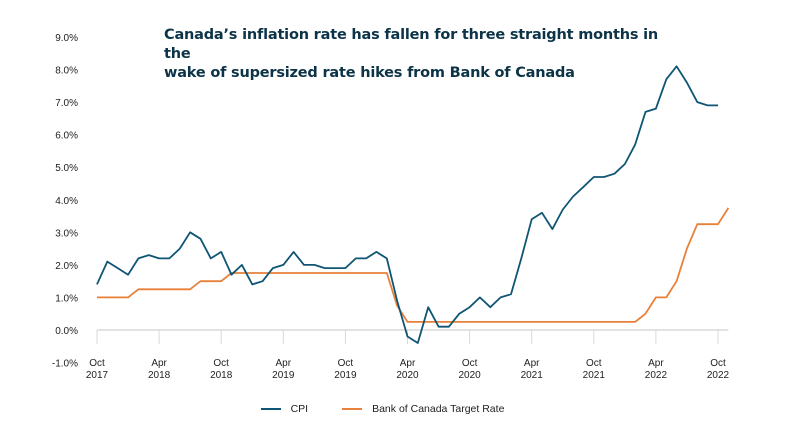 The image size is (785, 442). I want to click on legend-swatch-cpi, so click(270, 409).